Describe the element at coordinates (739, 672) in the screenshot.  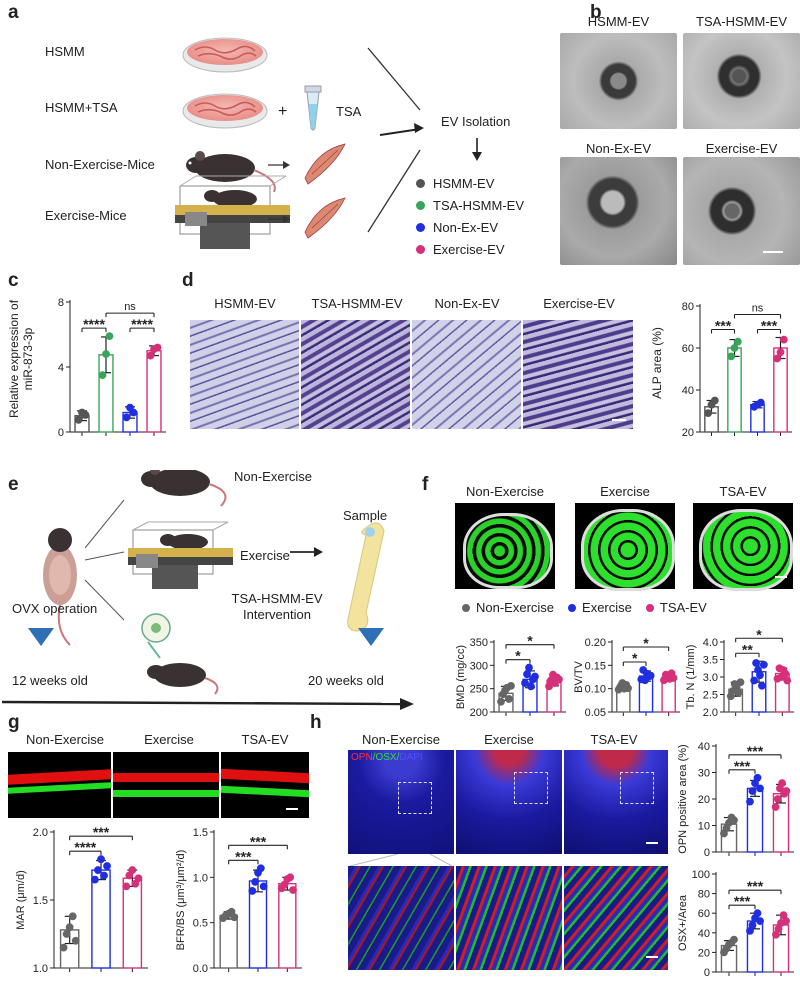
I see `chart-f-tbn: 2.0 2.5 3.0 3.5 4.0 Tb. N (1/mm) ***` at that location.